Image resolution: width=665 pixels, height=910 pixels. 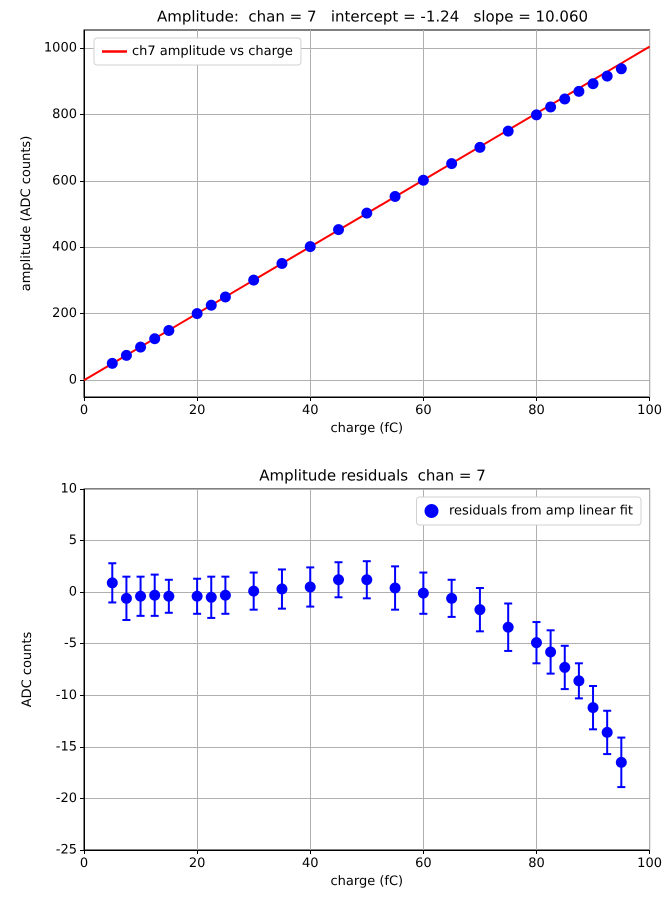 What do you see at coordinates (27, 669) in the screenshot?
I see `y-axis-title: ADC counts` at bounding box center [27, 669].